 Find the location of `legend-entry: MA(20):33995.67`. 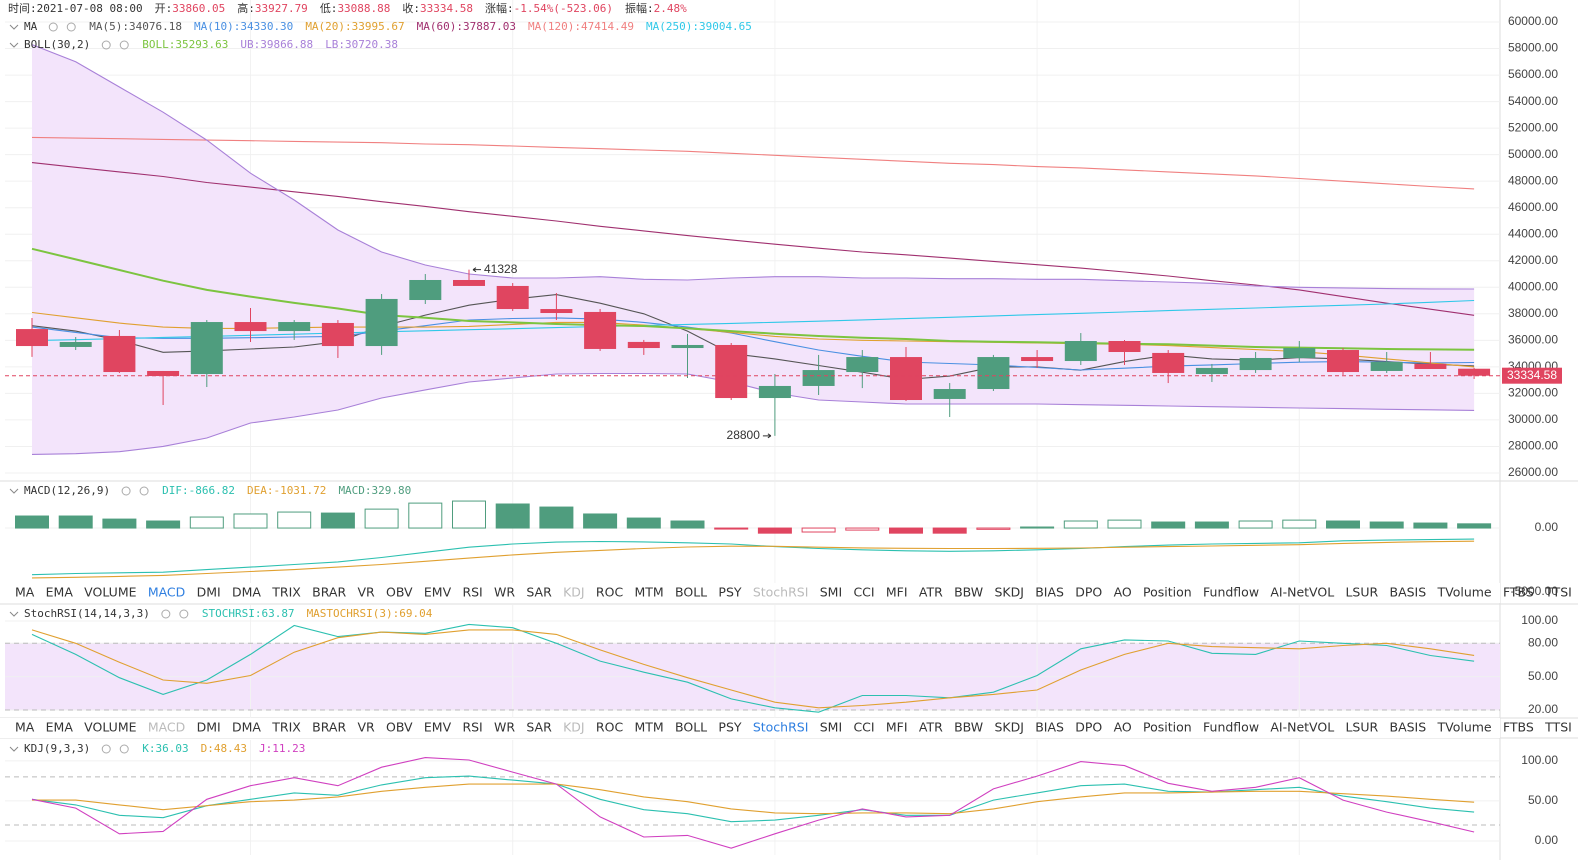

legend-entry: MA(20):33995.67 is located at coordinates (354, 26).